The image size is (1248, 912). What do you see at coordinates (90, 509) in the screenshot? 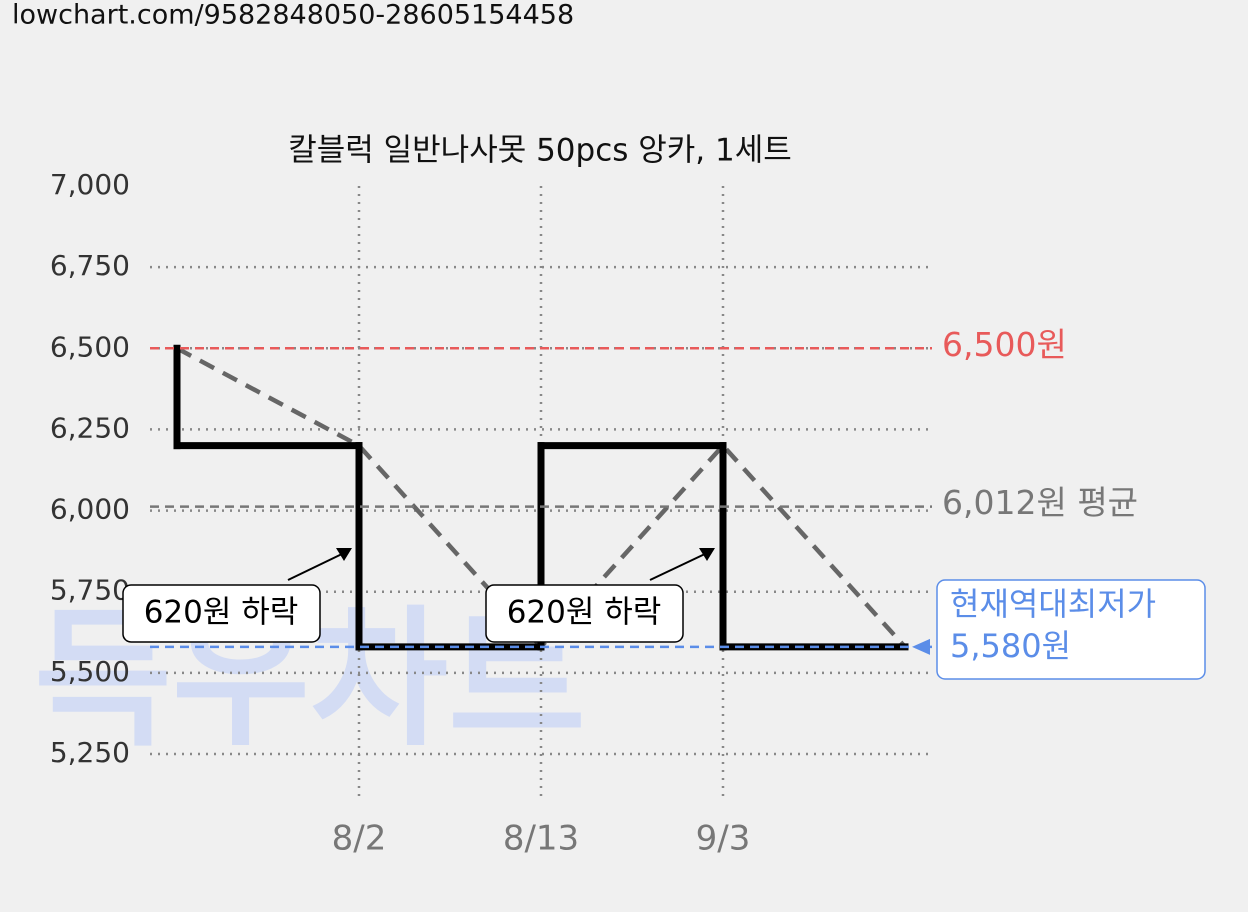
I see `y-tick-label: 6,000` at bounding box center [90, 509].